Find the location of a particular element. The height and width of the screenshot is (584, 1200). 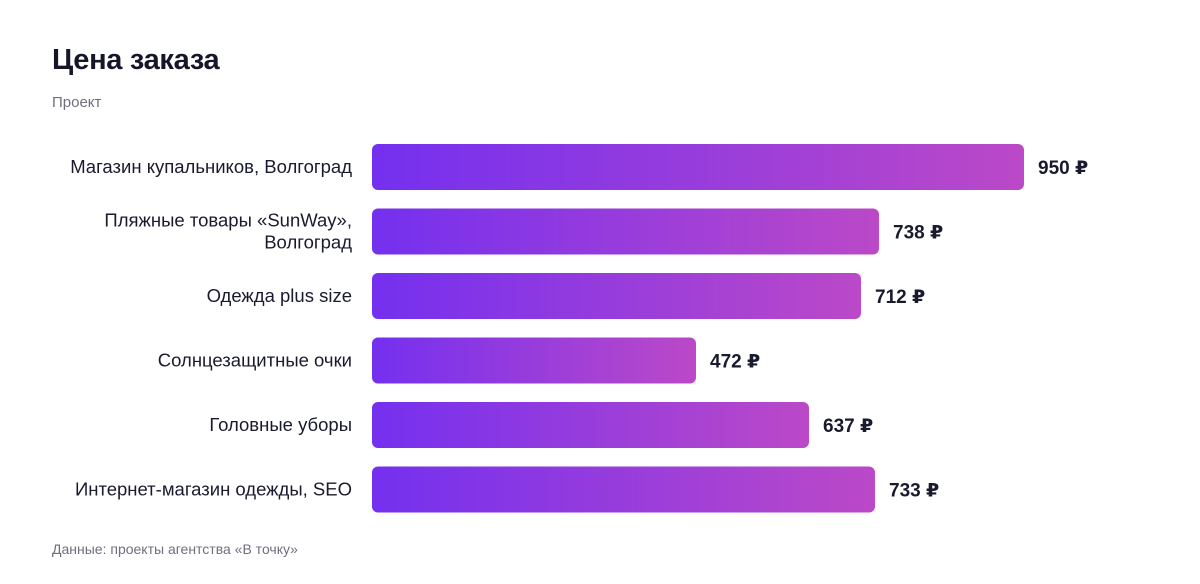

category-label: Солнцезащитные очки is located at coordinates (255, 360).